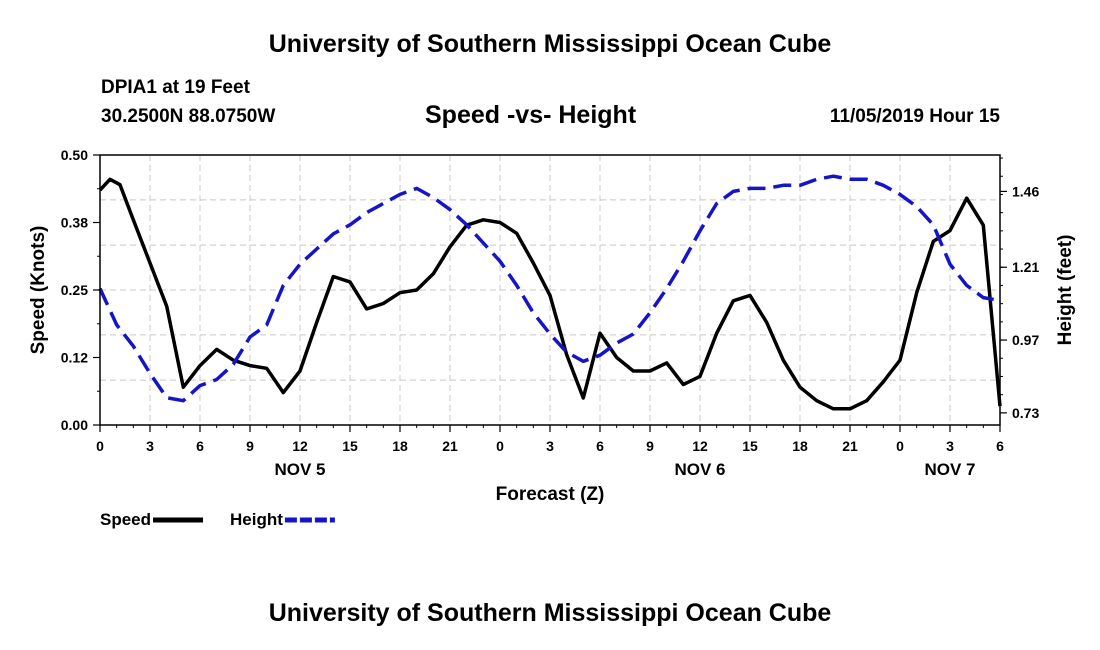  Describe the element at coordinates (1065, 290) in the screenshot. I see `y2-axis-title: Height (feet)` at that location.